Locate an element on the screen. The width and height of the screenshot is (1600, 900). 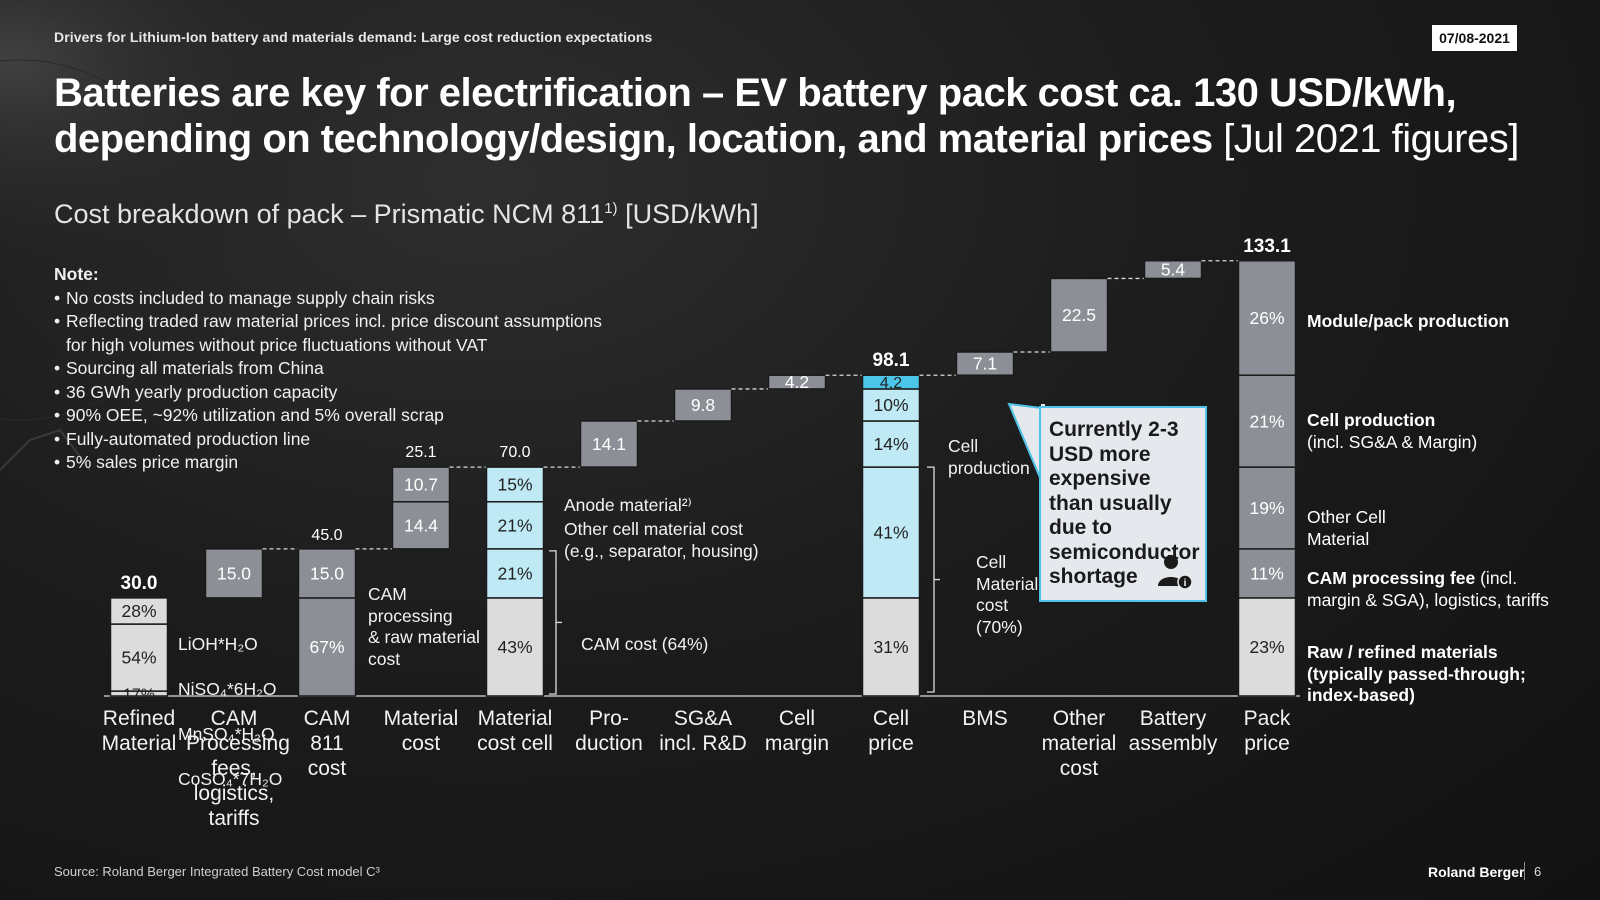
value-label: 22.5 is located at coordinates (1079, 315).